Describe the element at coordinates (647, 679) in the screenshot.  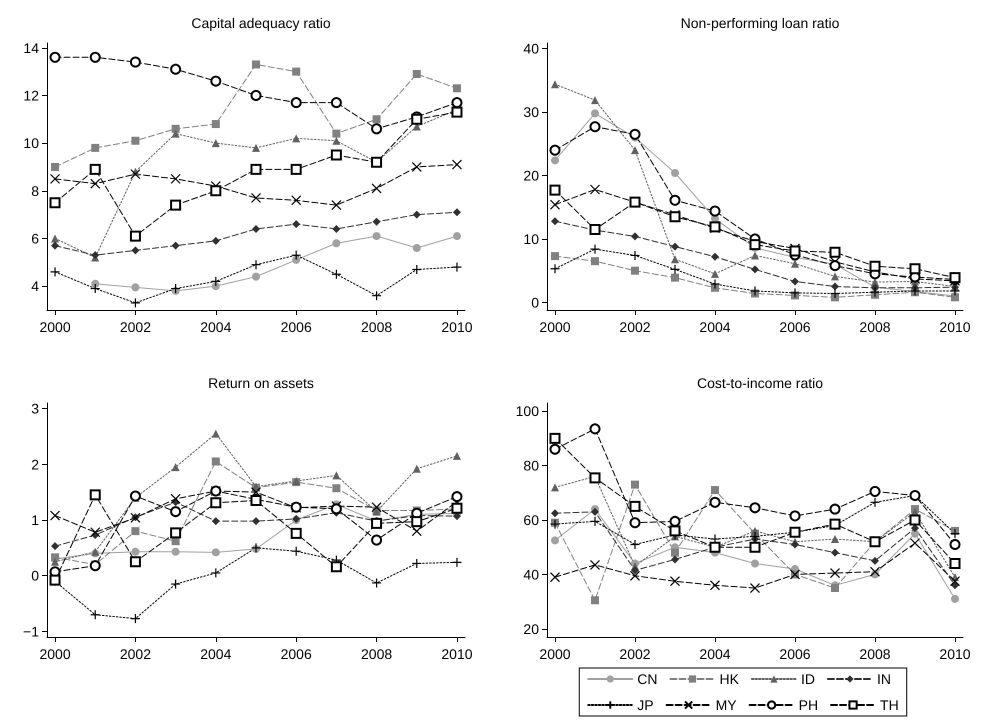
I see `legend-label: CN` at that location.